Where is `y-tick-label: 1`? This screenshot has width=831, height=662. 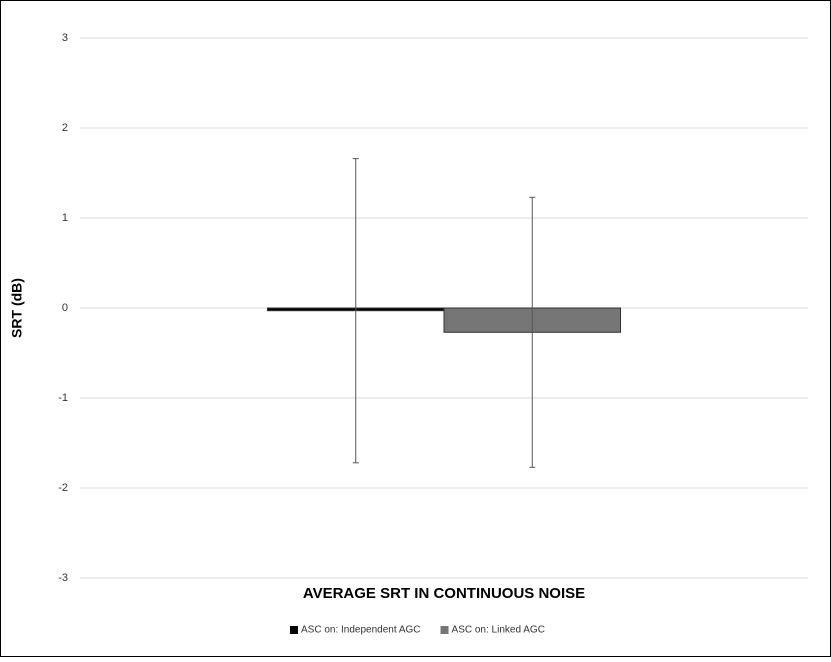 y-tick-label: 1 is located at coordinates (65, 218).